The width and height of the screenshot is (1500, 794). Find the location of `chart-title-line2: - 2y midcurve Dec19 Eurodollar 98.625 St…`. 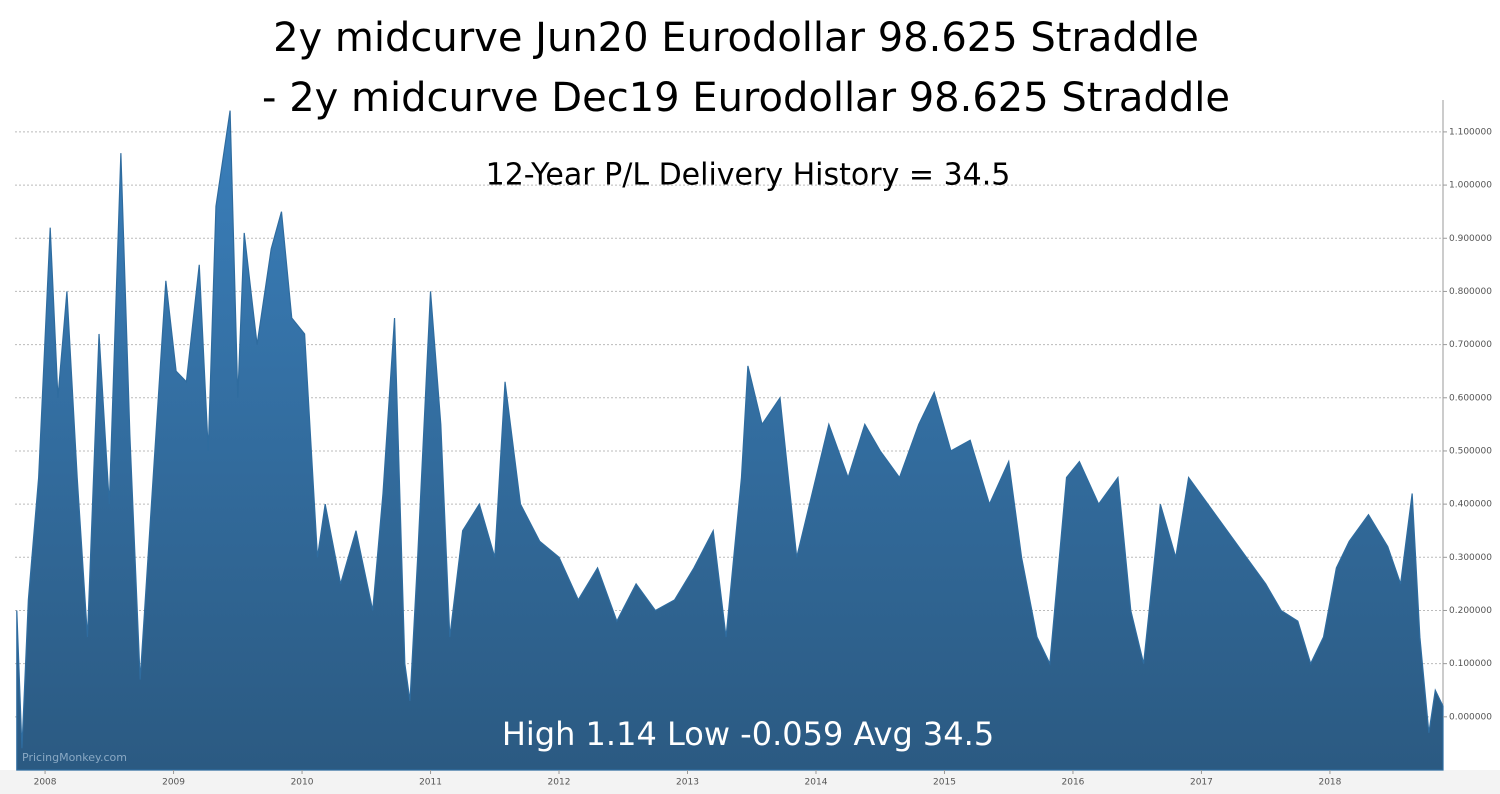

chart-title-line2: - 2y midcurve Dec19 Eurodollar 98.625 St… is located at coordinates (746, 98).